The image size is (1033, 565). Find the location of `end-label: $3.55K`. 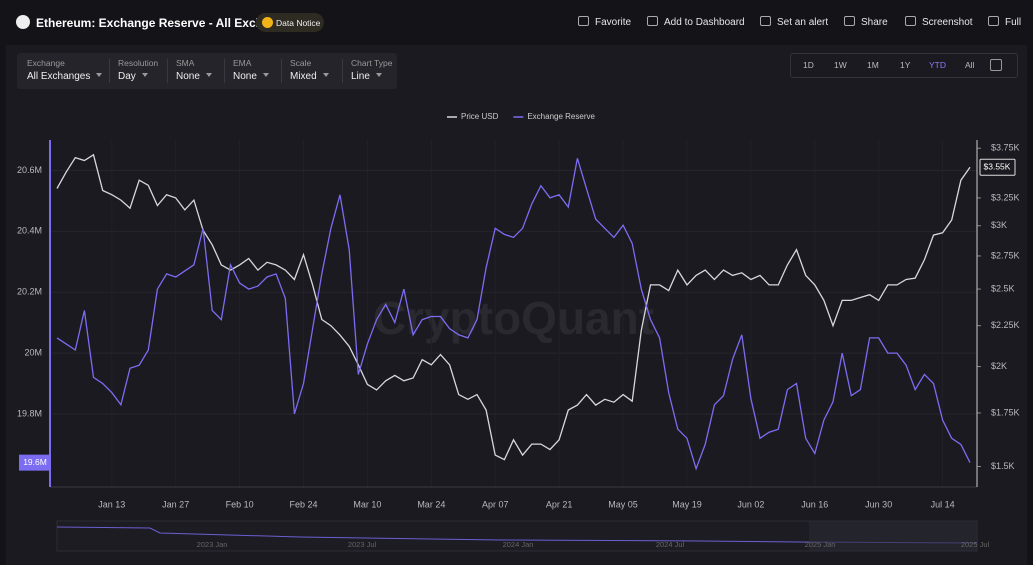

end-label: $3.55K is located at coordinates (997, 167).